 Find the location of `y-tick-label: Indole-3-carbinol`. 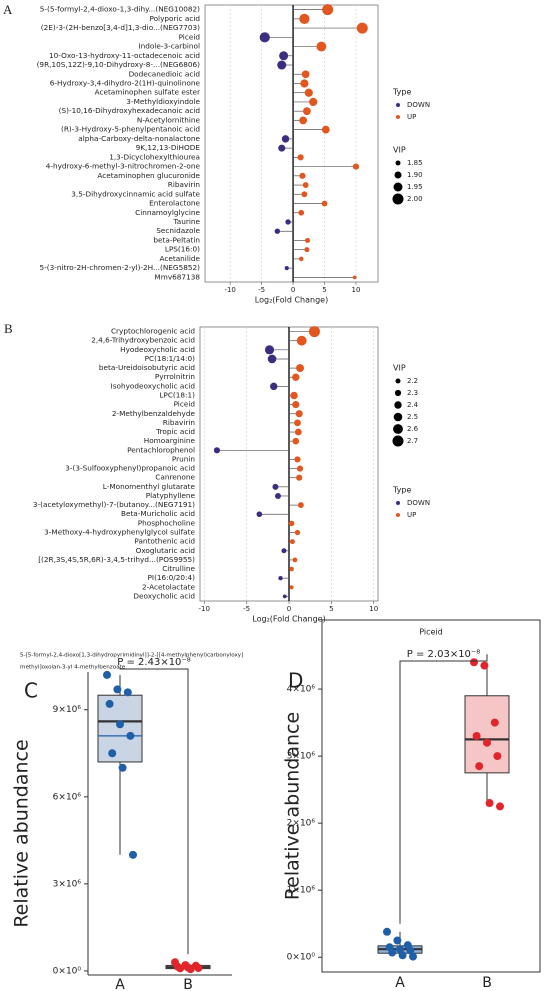

y-tick-label: Indole-3-carbinol is located at coordinates (169, 46).